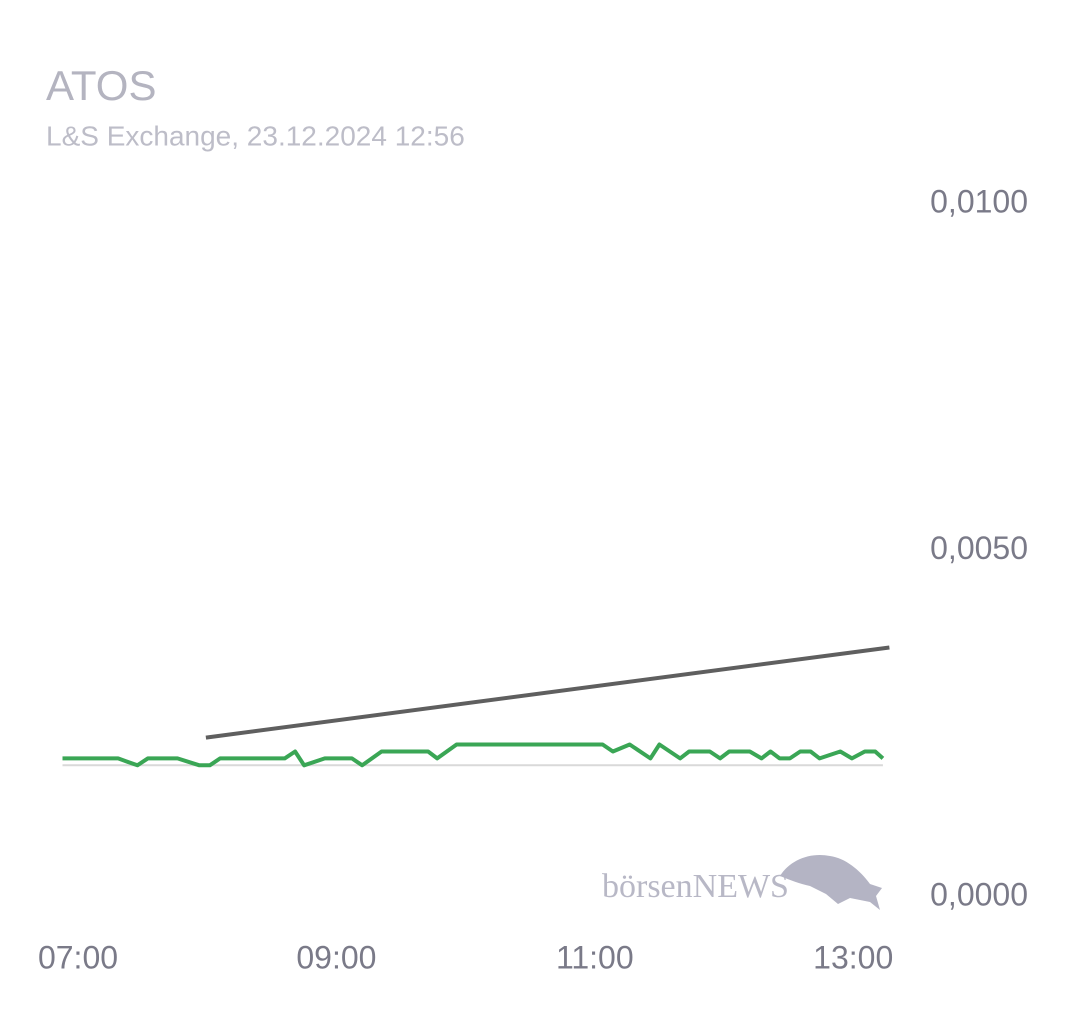 Image resolution: width=1080 pixels, height=1013 pixels. I want to click on watermark-text: börsenNEWS, so click(695, 886).